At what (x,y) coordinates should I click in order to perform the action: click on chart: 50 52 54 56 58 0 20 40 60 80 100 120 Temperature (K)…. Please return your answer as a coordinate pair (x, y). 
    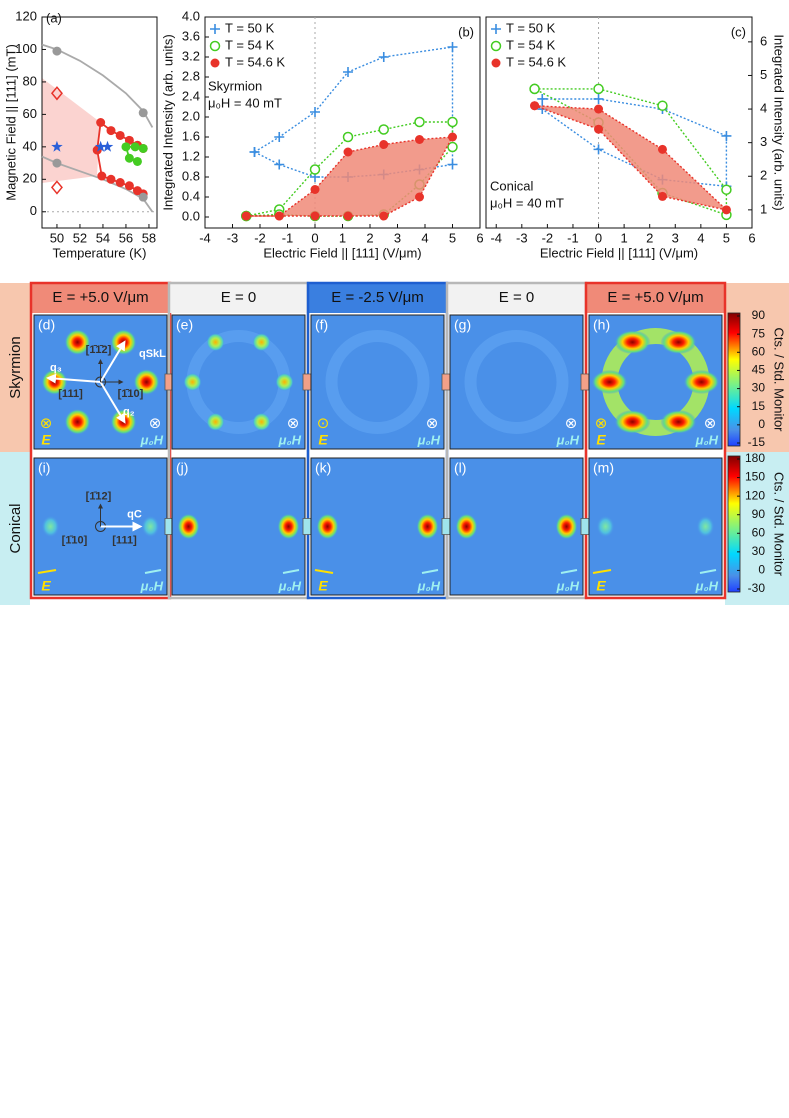
    Looking at the image, I should click on (80, 134).